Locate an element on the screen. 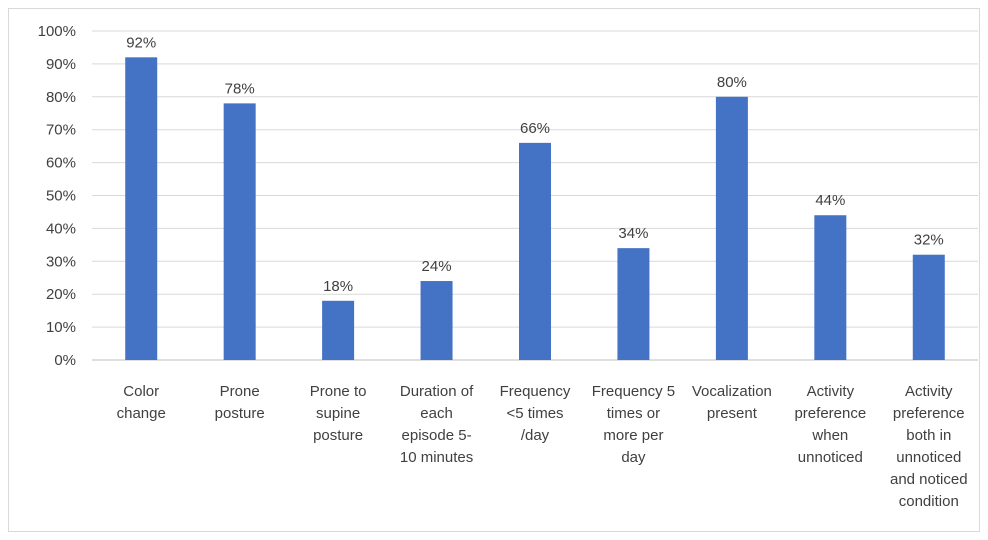 The image size is (988, 540). category-label: more per is located at coordinates (633, 435).